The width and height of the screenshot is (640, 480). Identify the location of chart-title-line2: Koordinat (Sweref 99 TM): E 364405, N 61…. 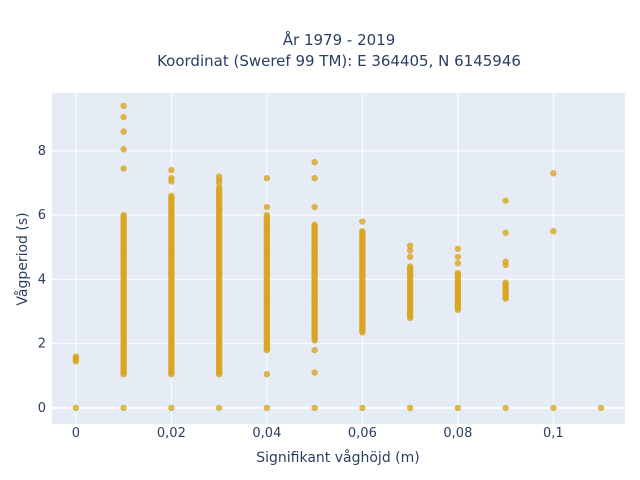
(339, 61).